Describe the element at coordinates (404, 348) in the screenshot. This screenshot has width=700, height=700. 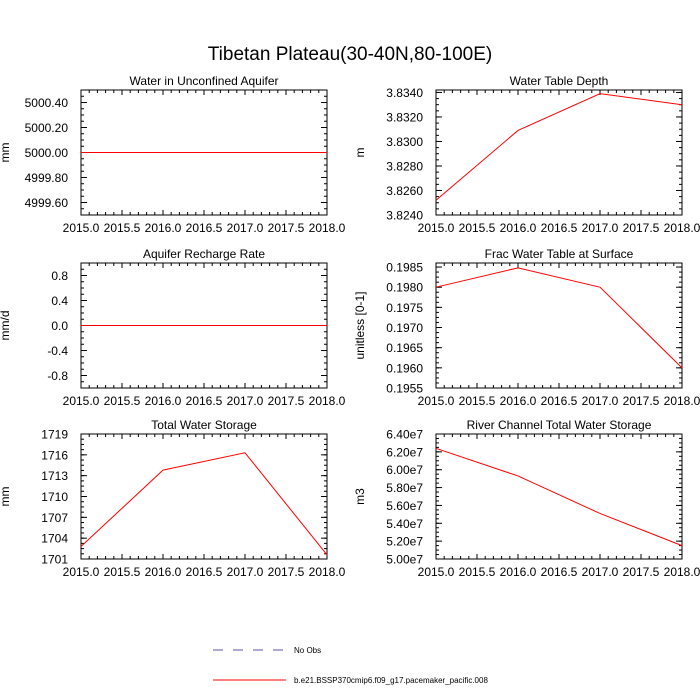
I see `y-tick-label: 0.1965` at that location.